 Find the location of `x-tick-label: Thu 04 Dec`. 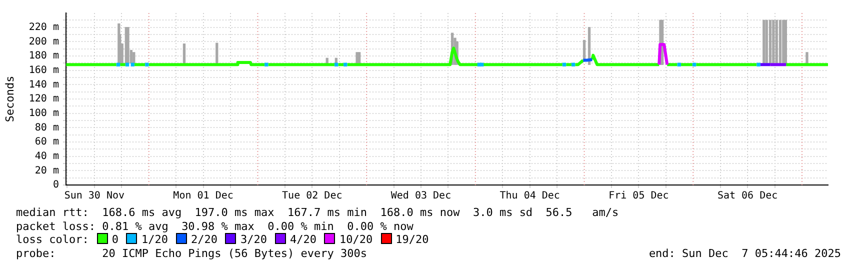

x-tick-label: Thu 04 Dec is located at coordinates (530, 196).